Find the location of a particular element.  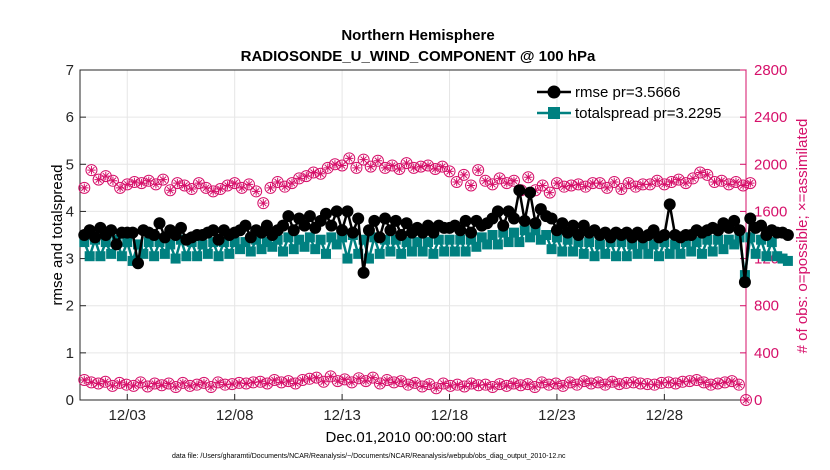

x-tick-label: 12/03 is located at coordinates (127, 415).